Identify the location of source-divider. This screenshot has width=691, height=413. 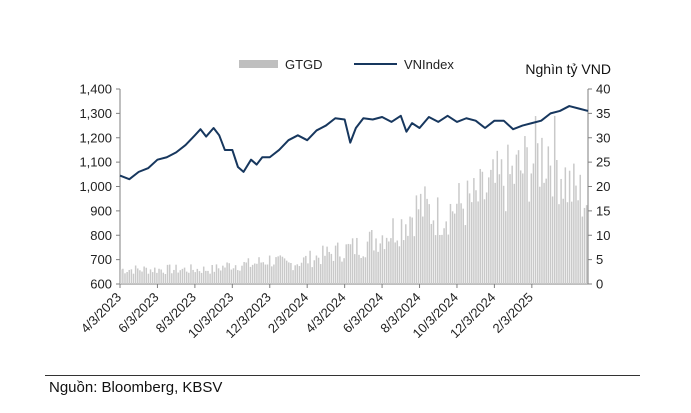
(342, 375).